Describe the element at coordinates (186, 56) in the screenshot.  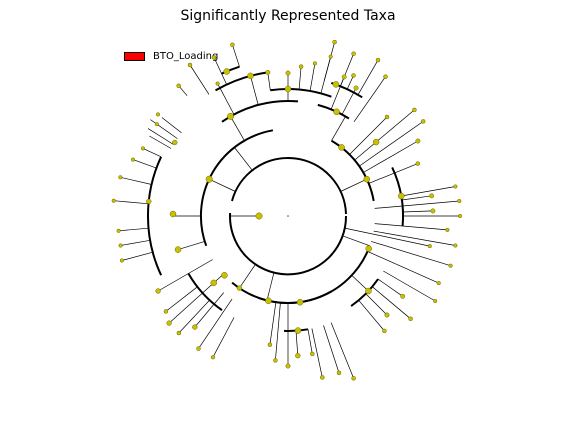
I see `legend-label: BTO_Loading` at that location.